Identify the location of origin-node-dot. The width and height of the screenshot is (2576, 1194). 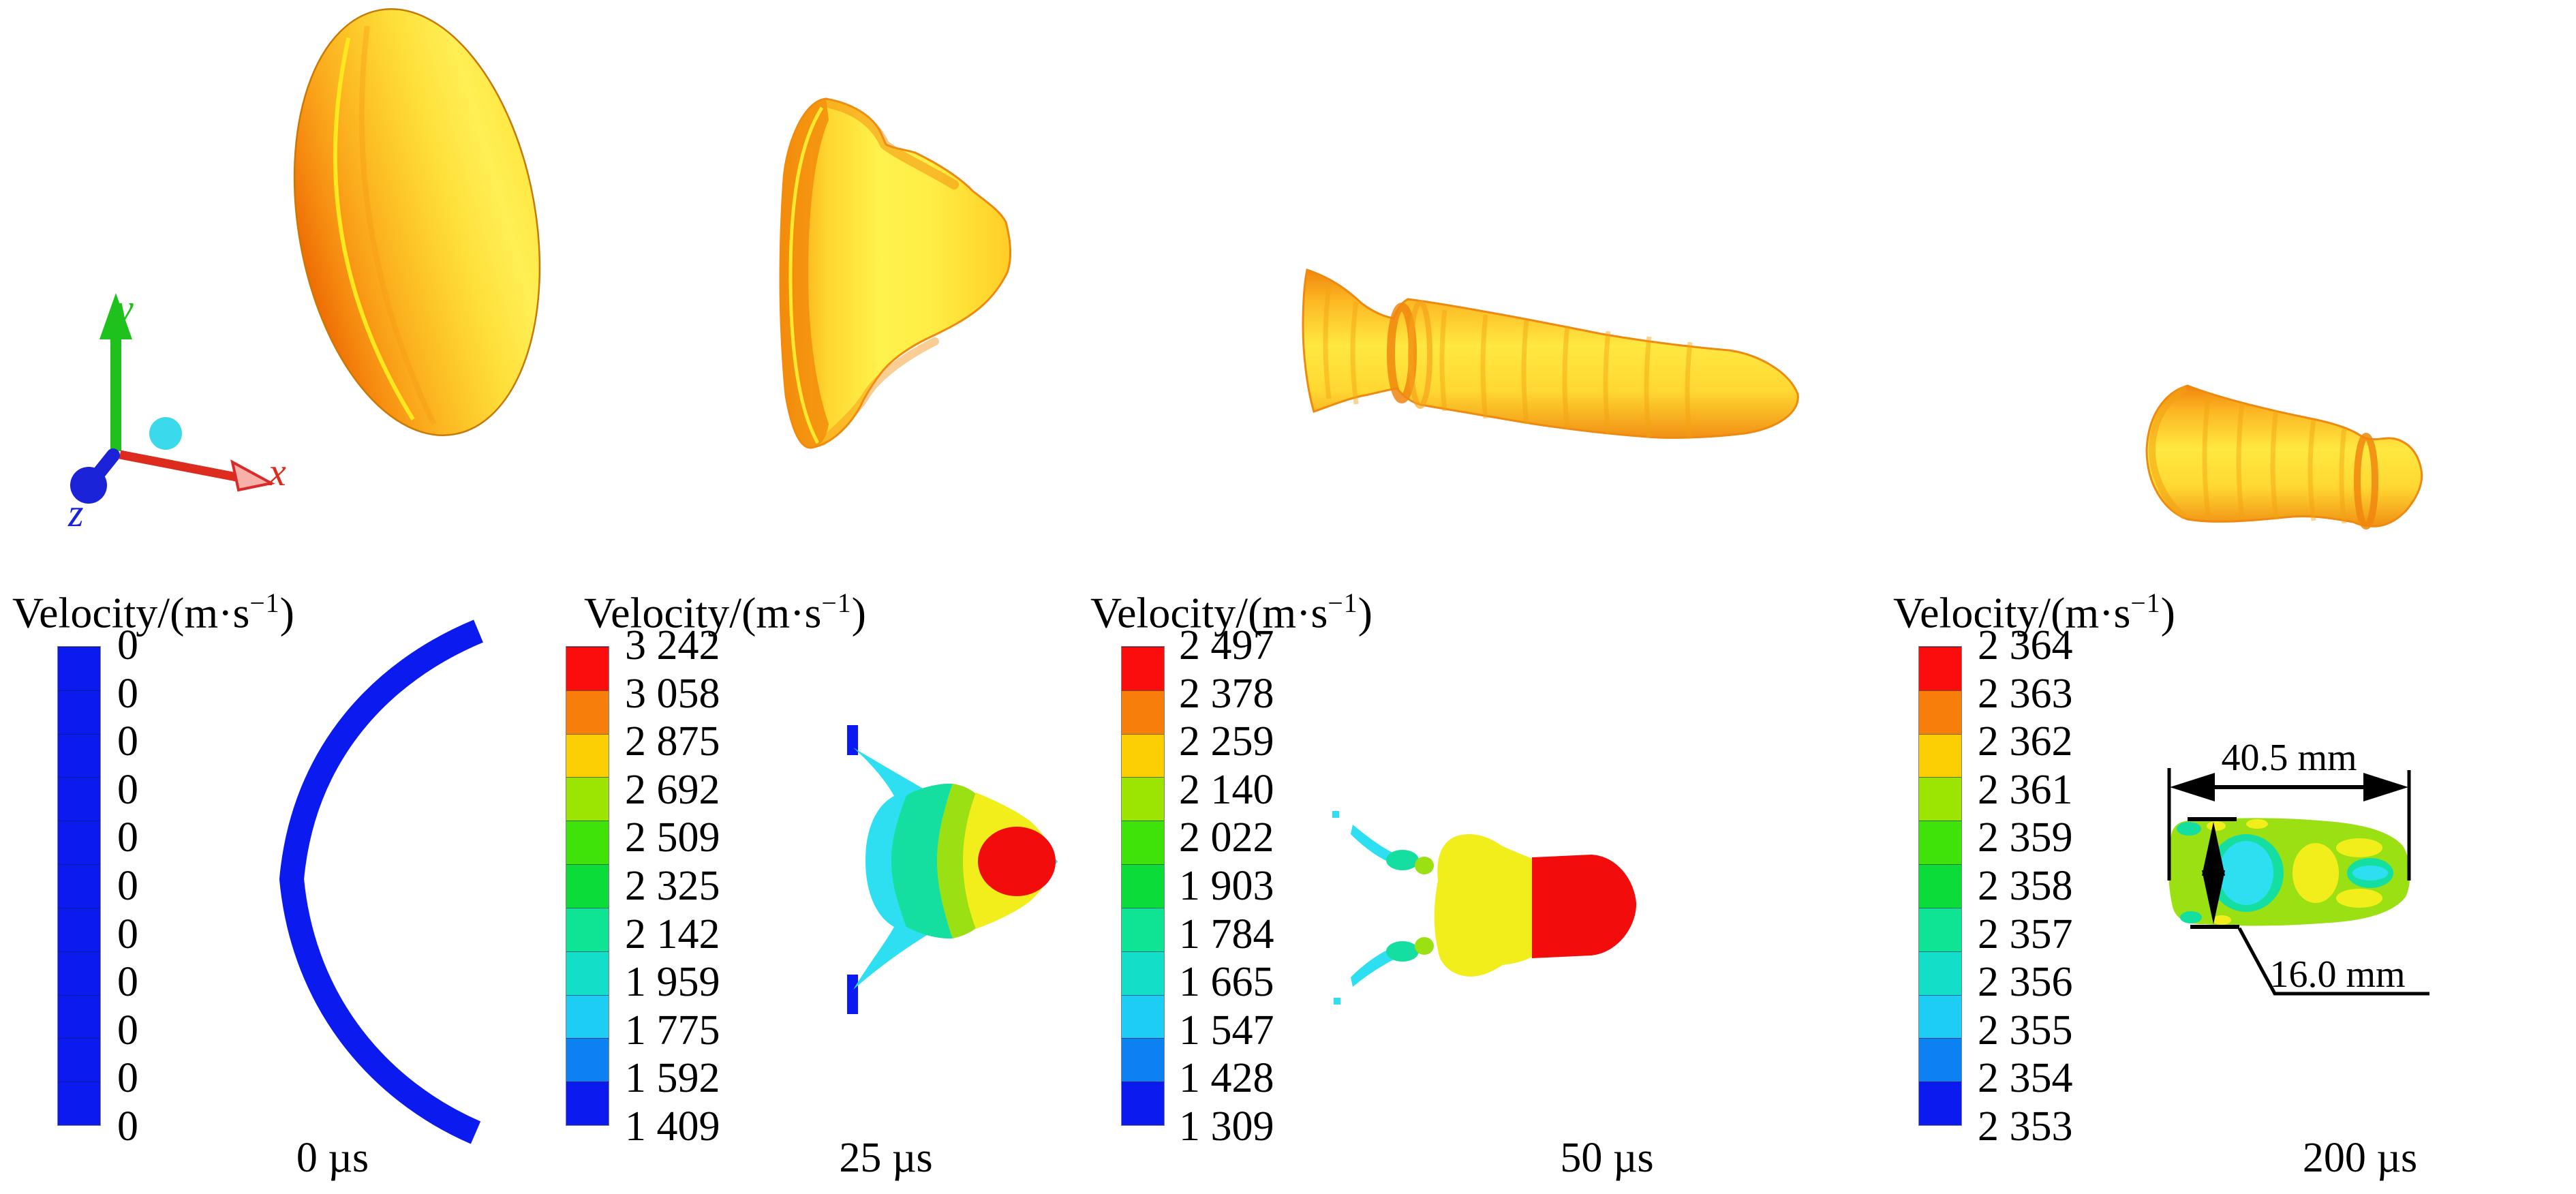
(165, 433).